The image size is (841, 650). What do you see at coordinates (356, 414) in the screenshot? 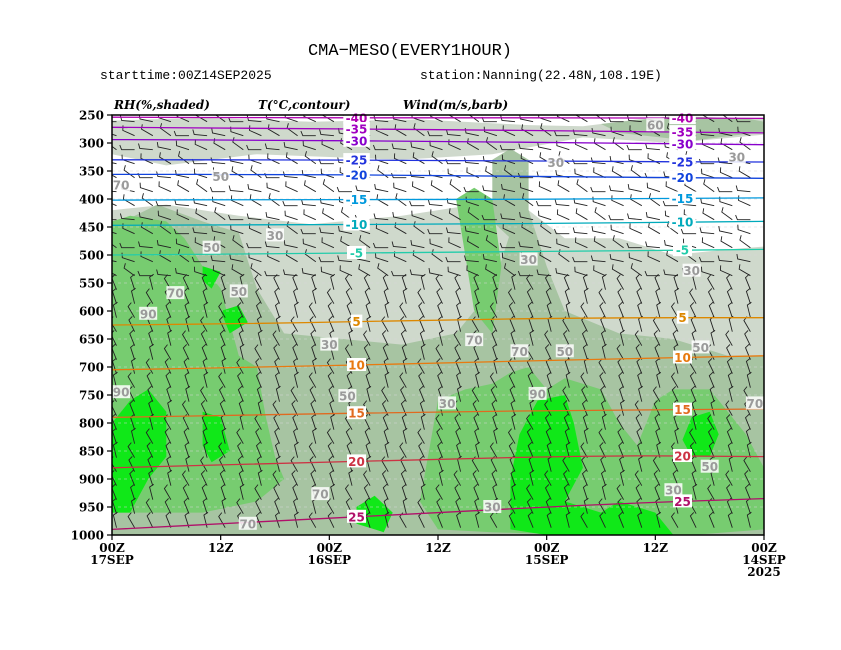
I see `contour-label: 15` at bounding box center [356, 414].